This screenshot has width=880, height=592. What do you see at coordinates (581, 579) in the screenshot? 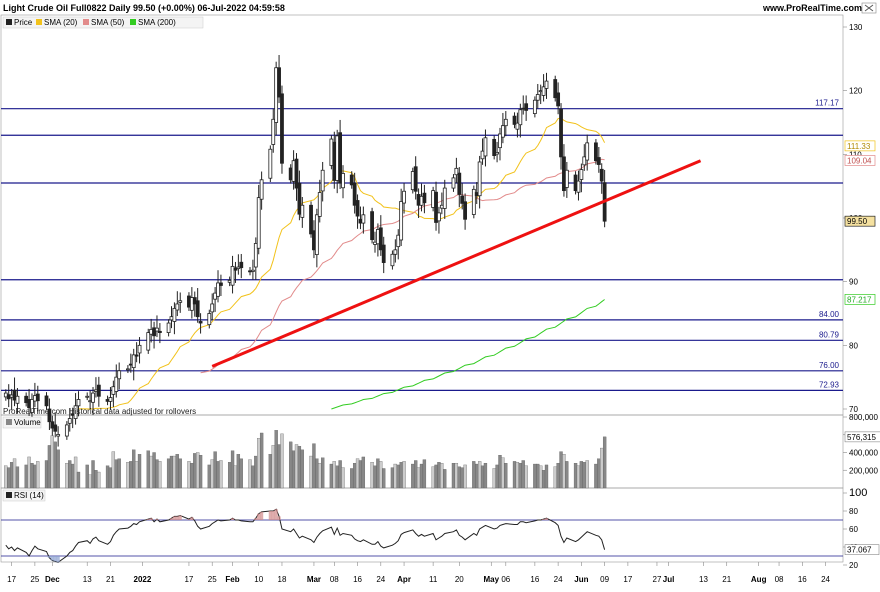
I see `x-tick-label: Jun` at bounding box center [581, 579].